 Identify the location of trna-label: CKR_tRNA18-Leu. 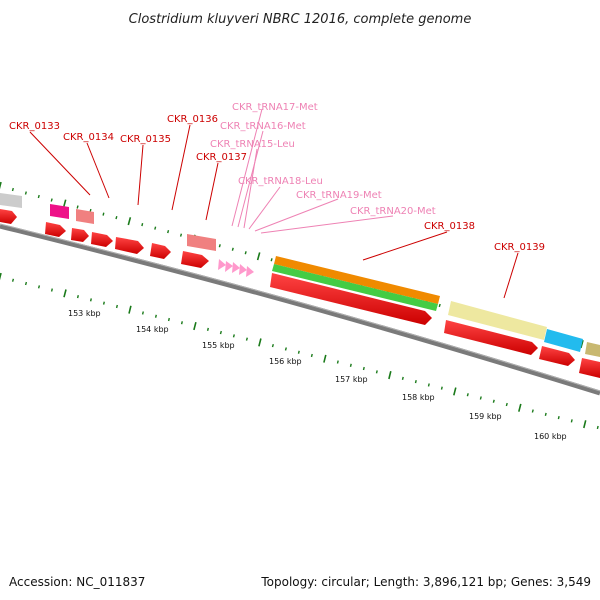
(280, 181).